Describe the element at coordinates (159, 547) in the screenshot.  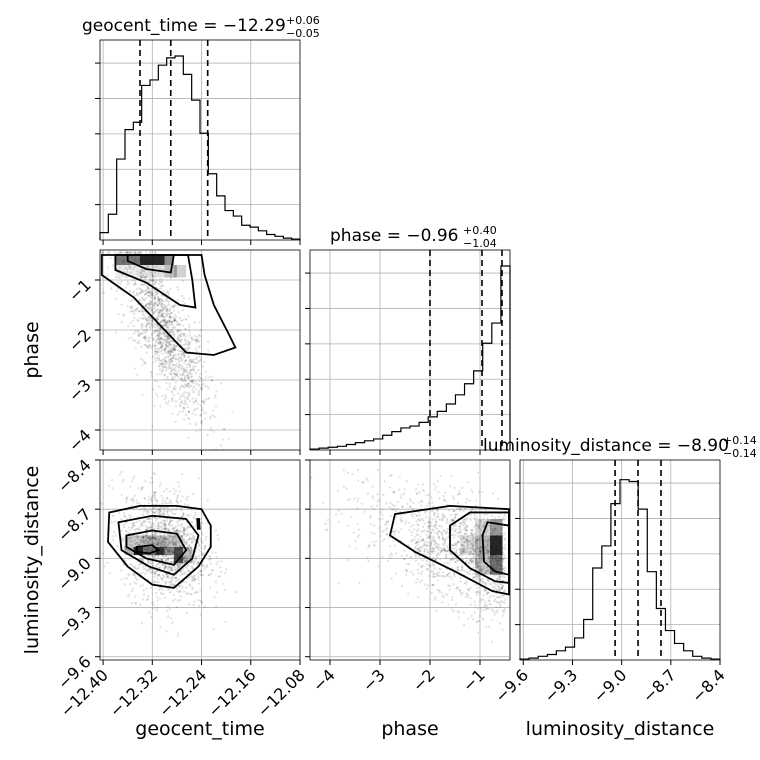
I see `density-contour` at that location.